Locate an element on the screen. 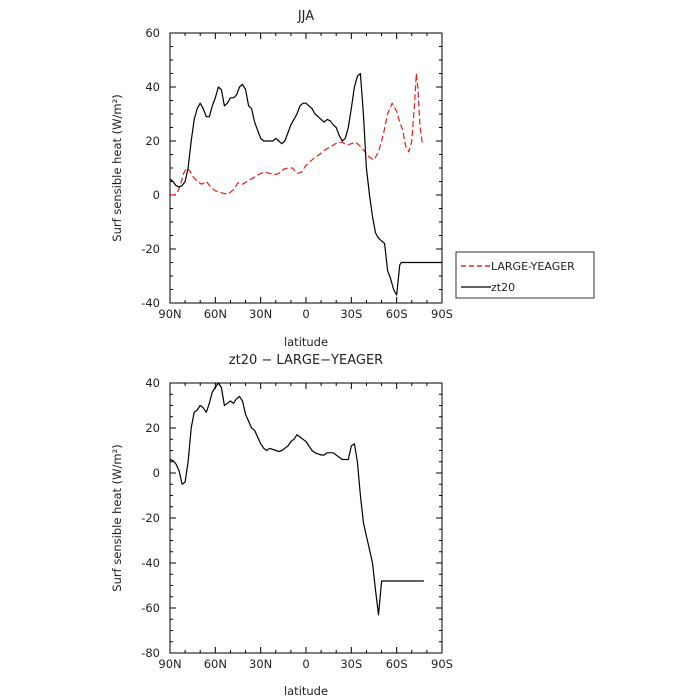 This screenshot has height=700, width=700. series-line-zt20 is located at coordinates (305, 184).